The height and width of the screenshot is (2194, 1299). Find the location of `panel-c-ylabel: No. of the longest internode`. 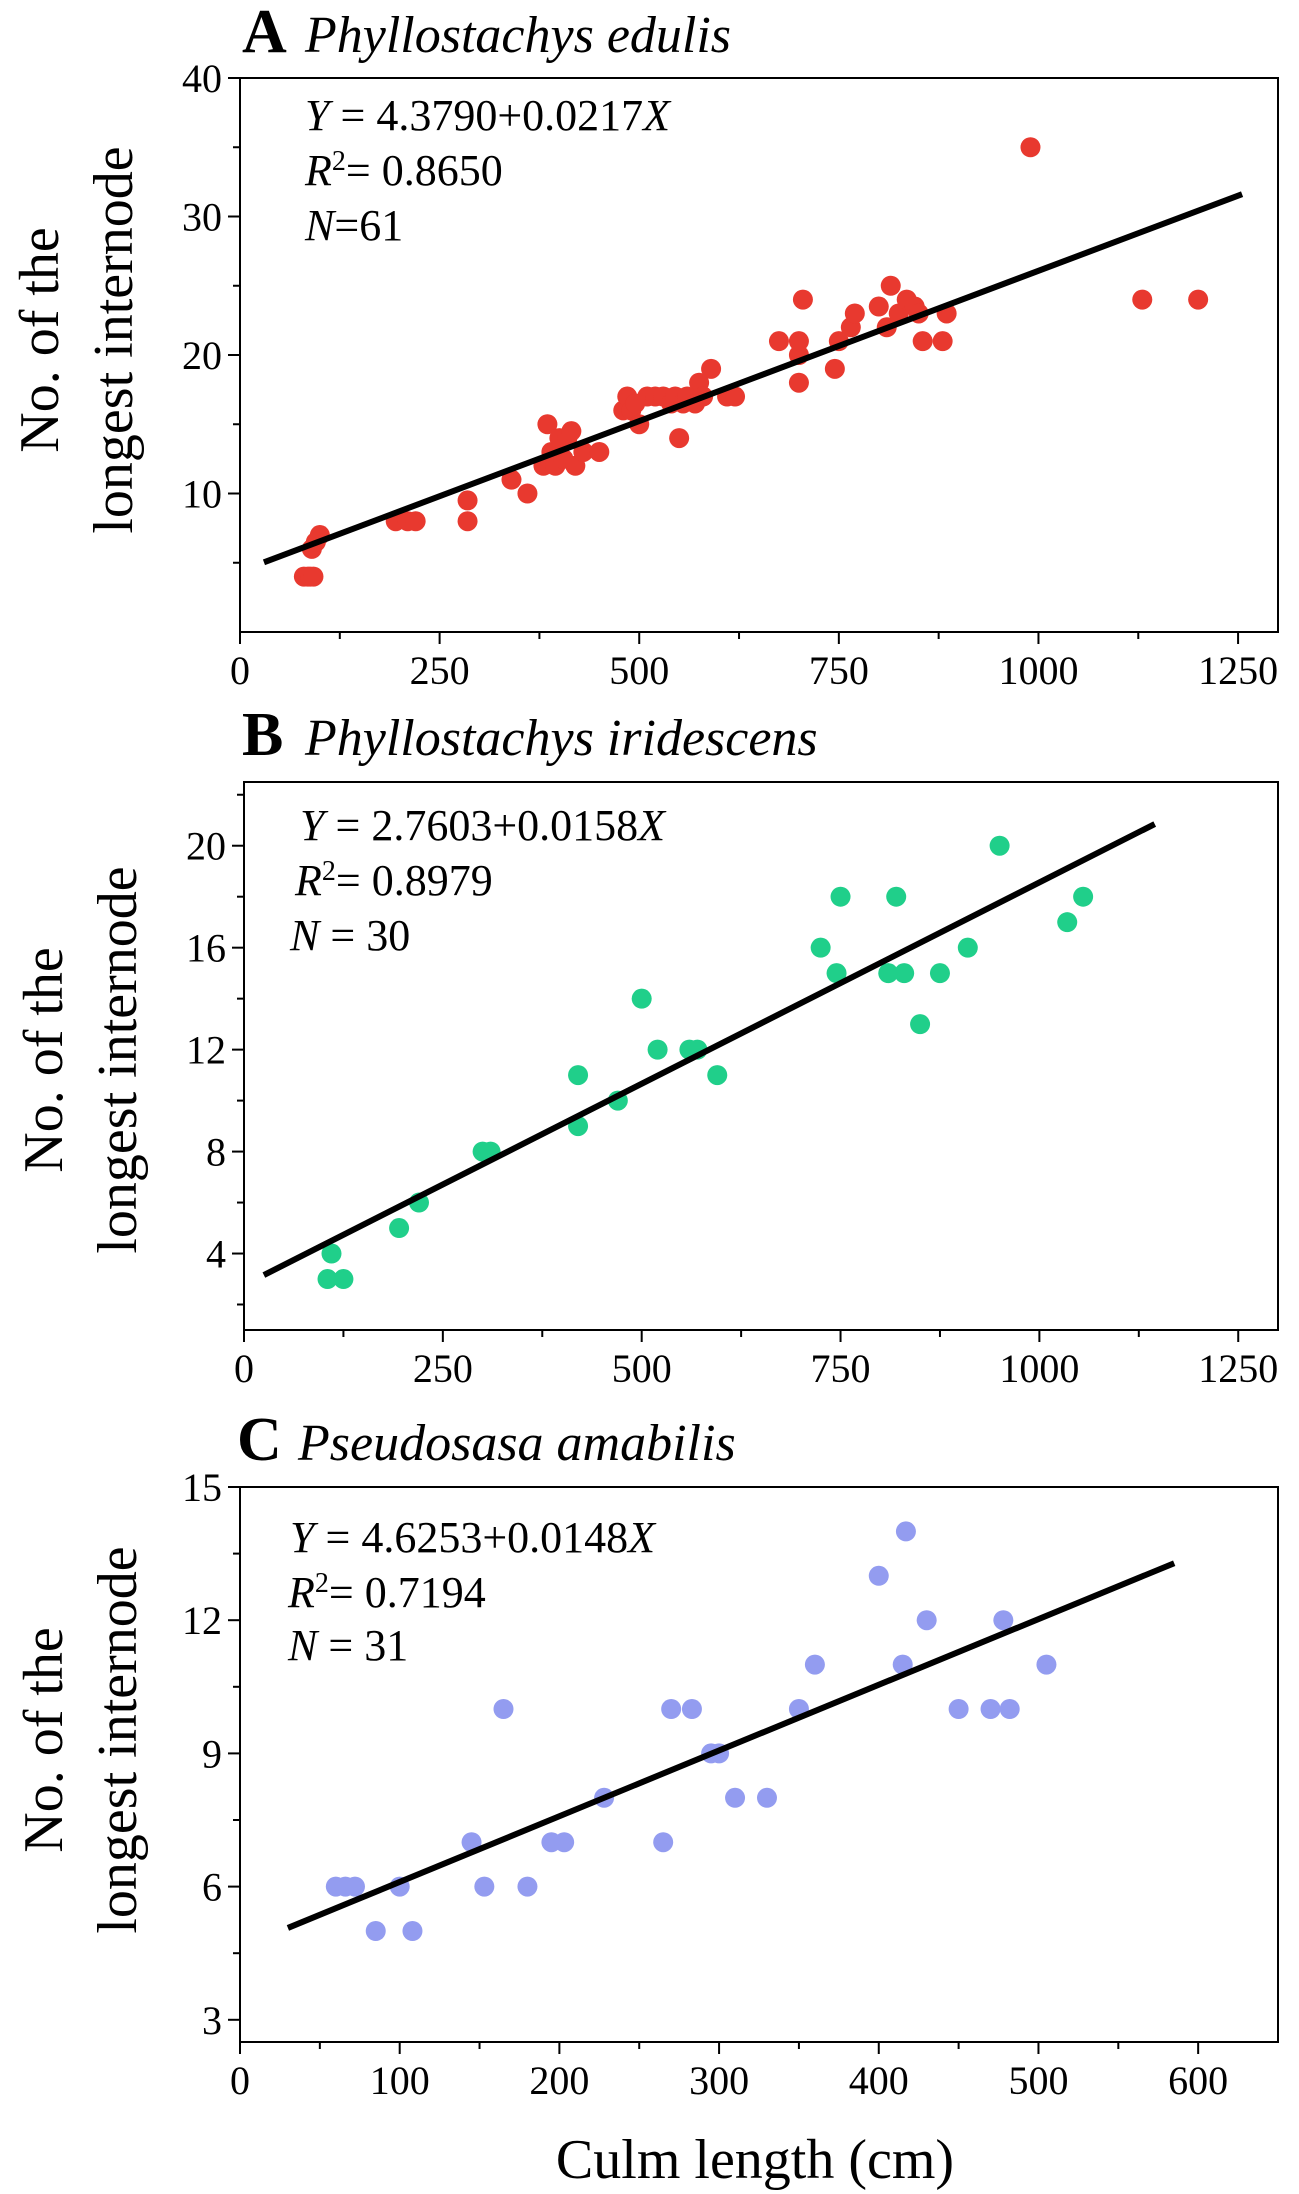

panel-c-ylabel: No. of the longest internode is located at coordinates (81, 1739).